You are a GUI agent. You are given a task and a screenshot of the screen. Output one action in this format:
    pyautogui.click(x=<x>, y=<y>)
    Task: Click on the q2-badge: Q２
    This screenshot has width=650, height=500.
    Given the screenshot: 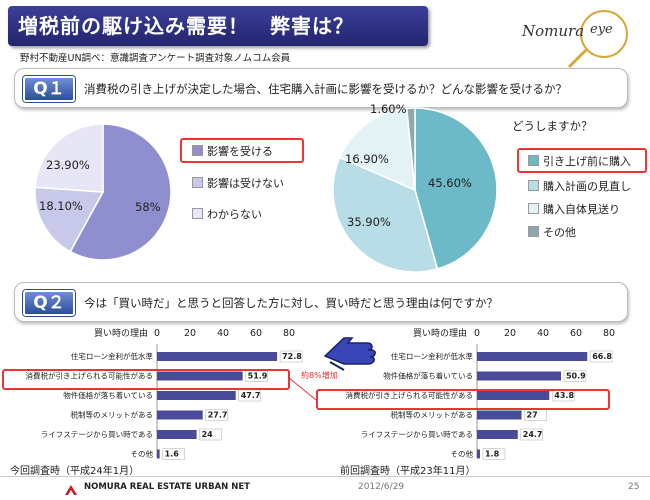 What is the action you would take?
    pyautogui.click(x=49, y=303)
    